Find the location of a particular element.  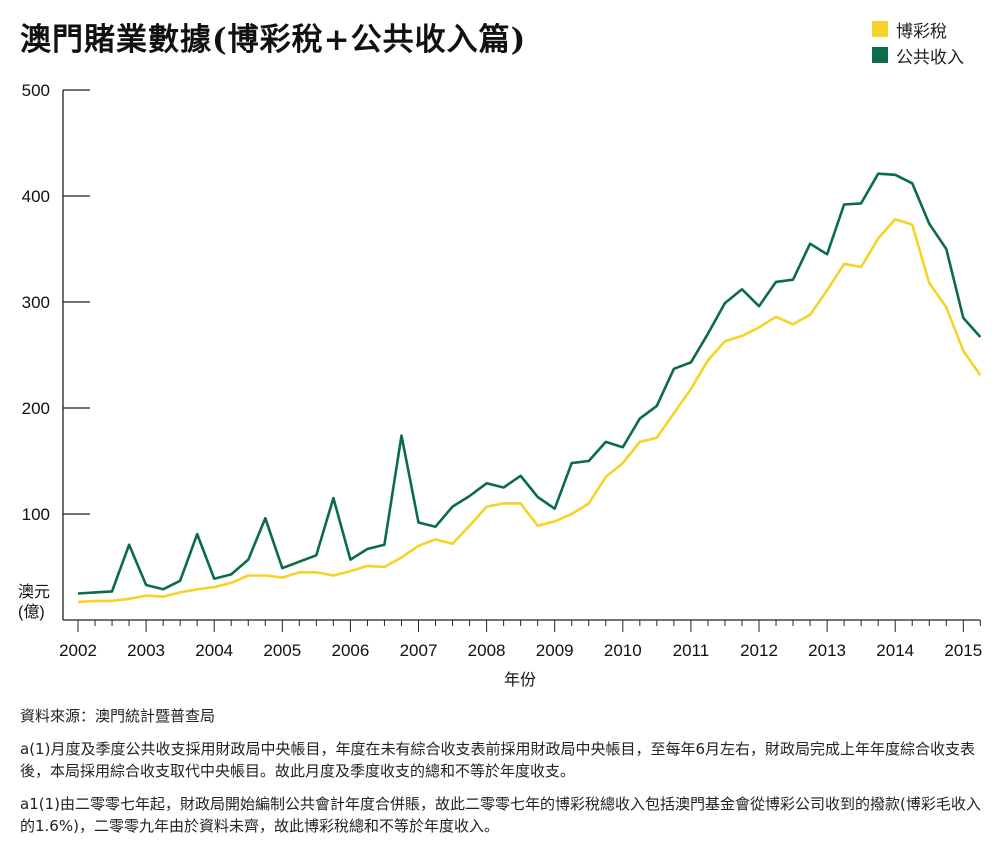

x-tick-label-2010: 2010 is located at coordinates (623, 650).